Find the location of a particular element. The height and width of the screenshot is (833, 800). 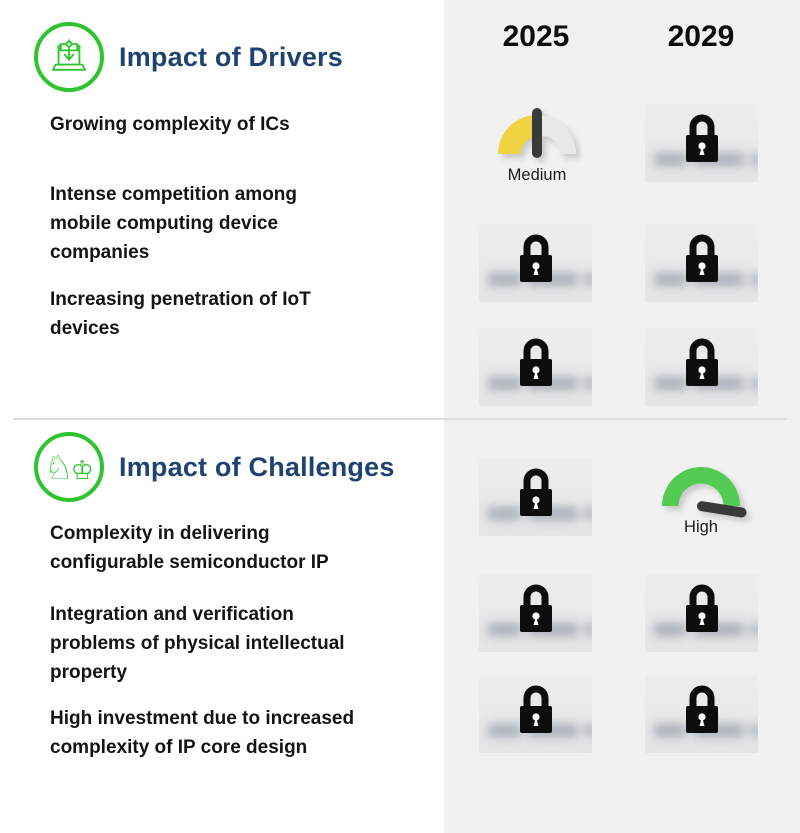

impact-gauge-medium: Medium is located at coordinates (537, 143).